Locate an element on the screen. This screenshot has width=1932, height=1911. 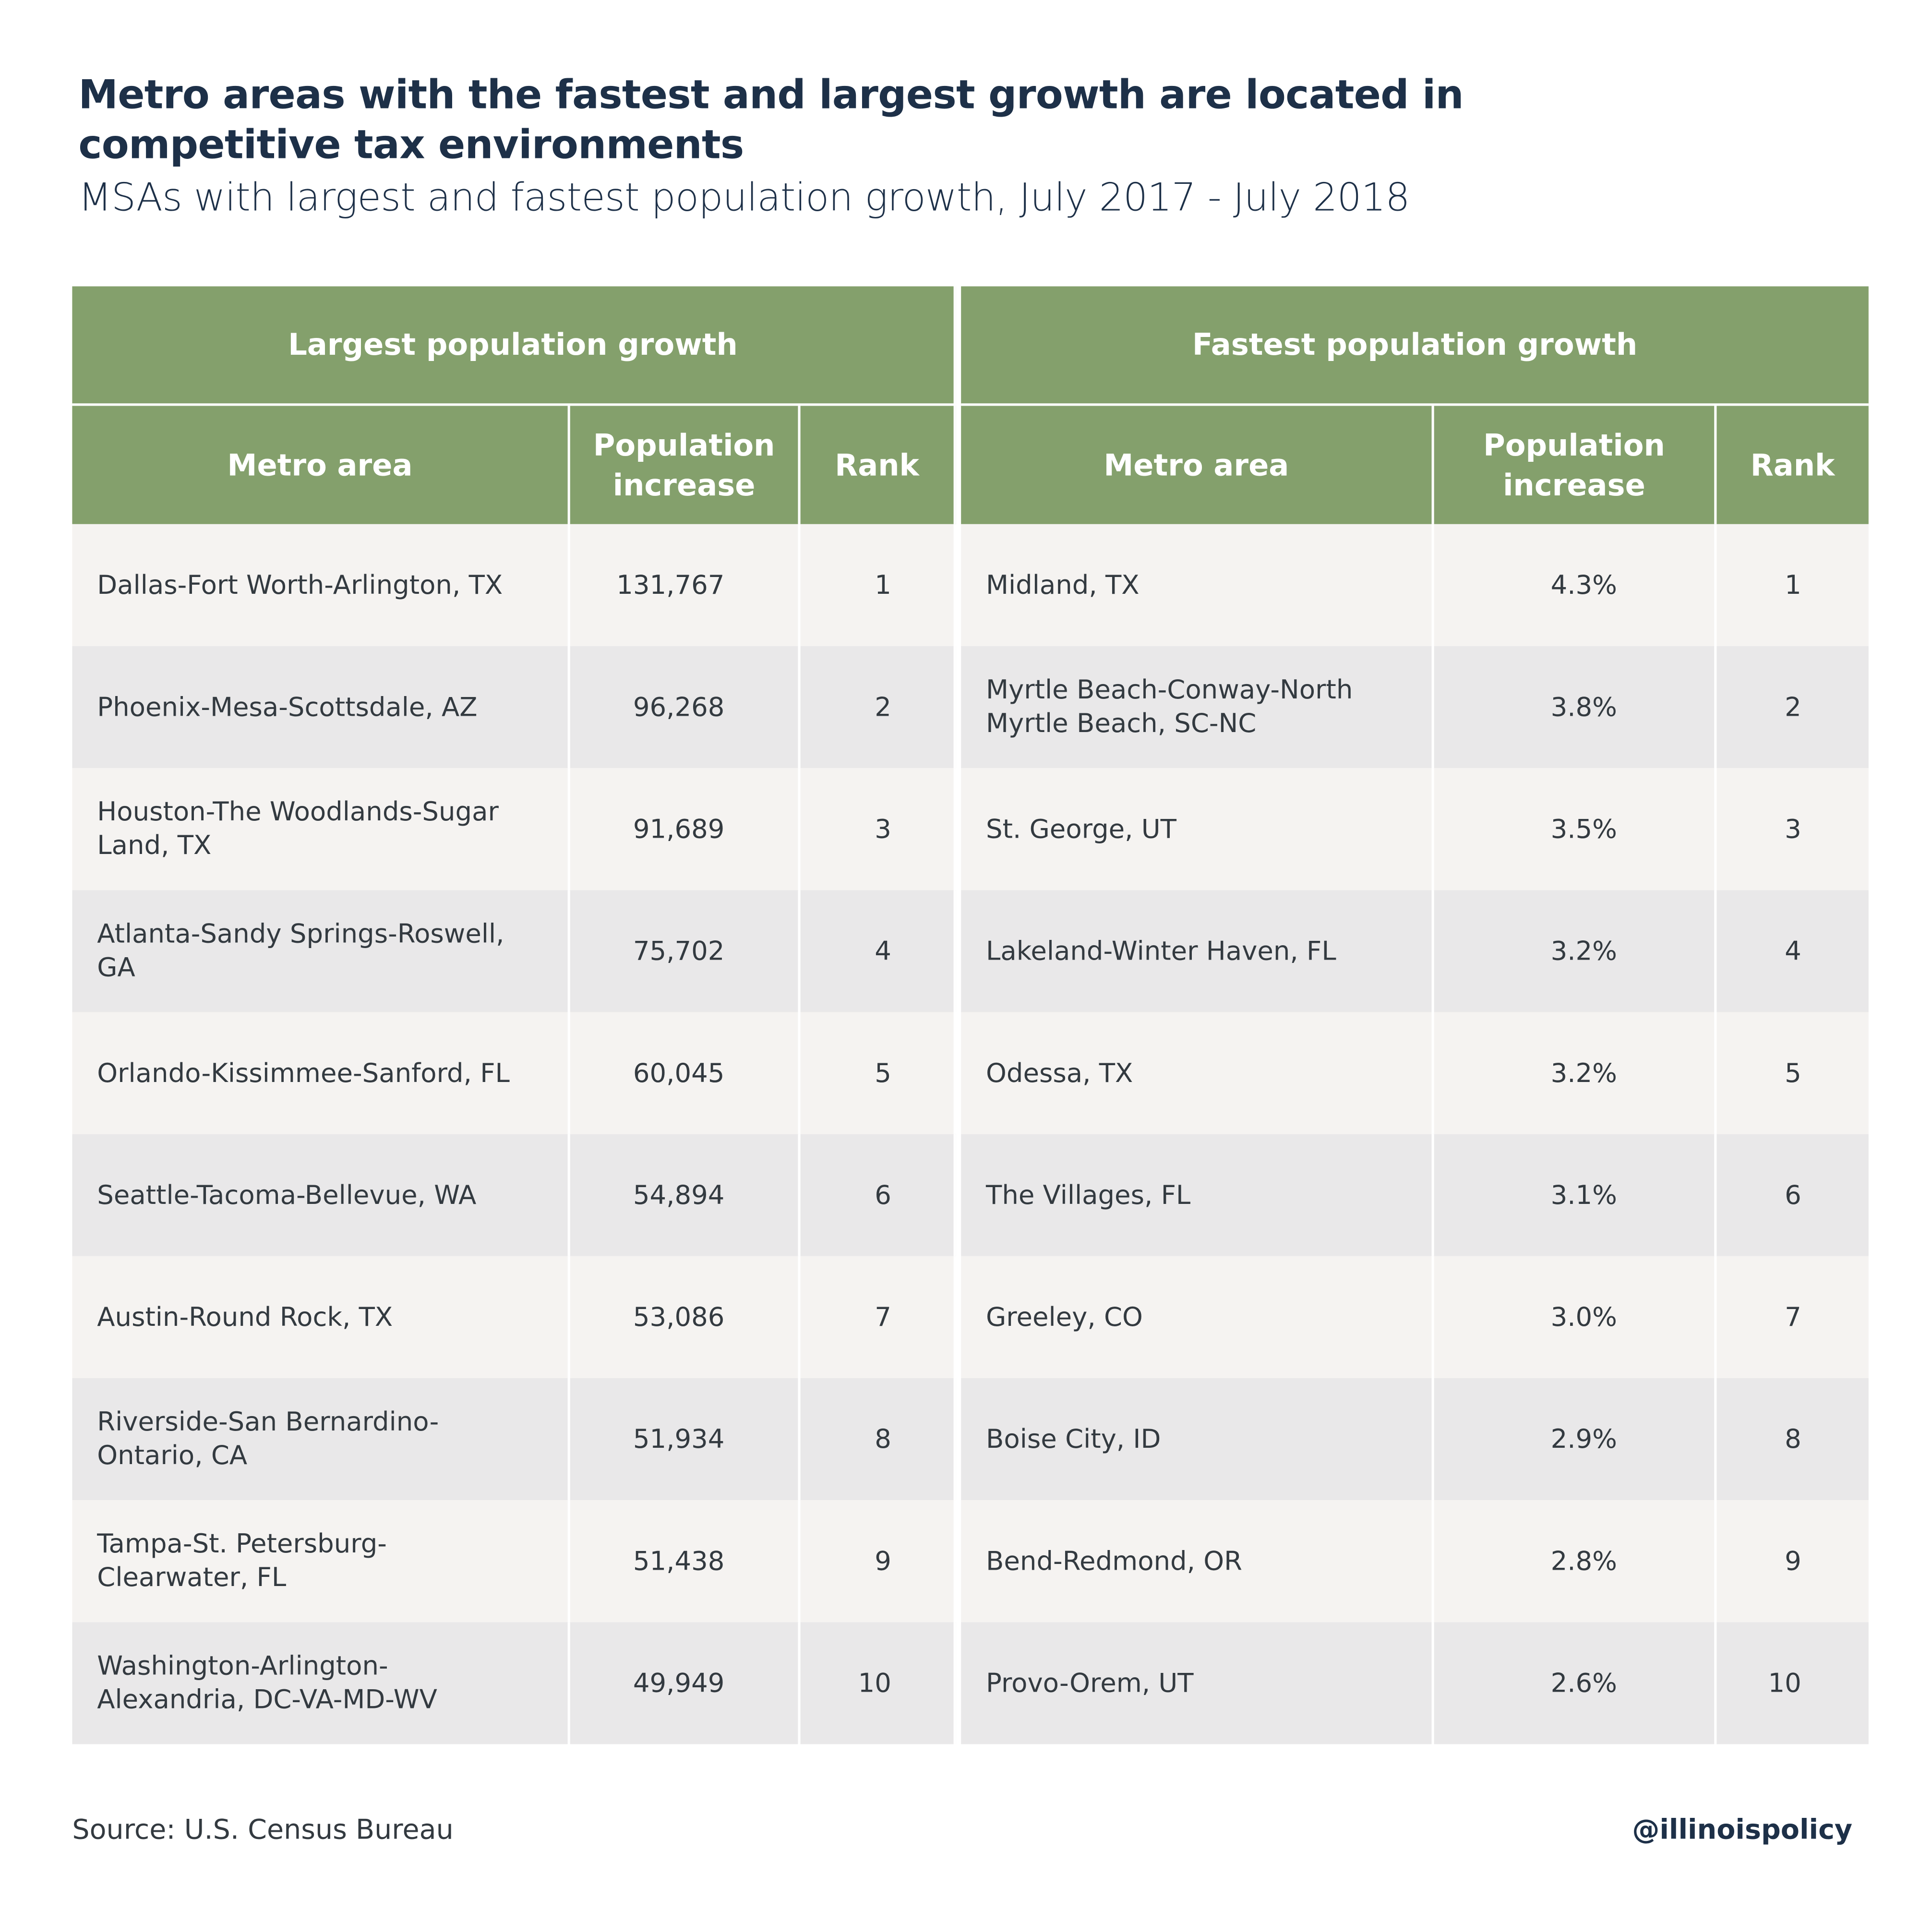
gap is located at coordinates (959, 1015).